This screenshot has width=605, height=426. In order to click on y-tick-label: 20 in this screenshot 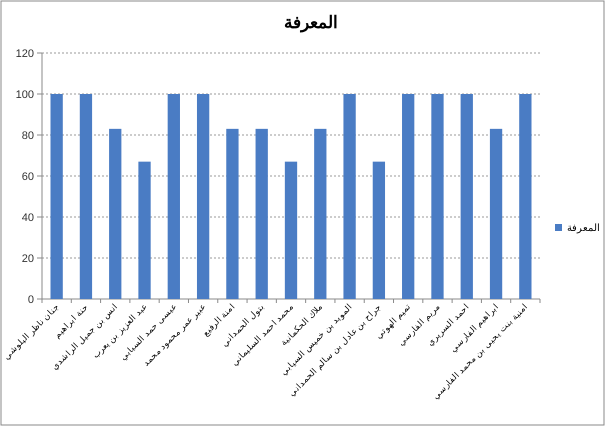, I will do `click(28, 259)`.